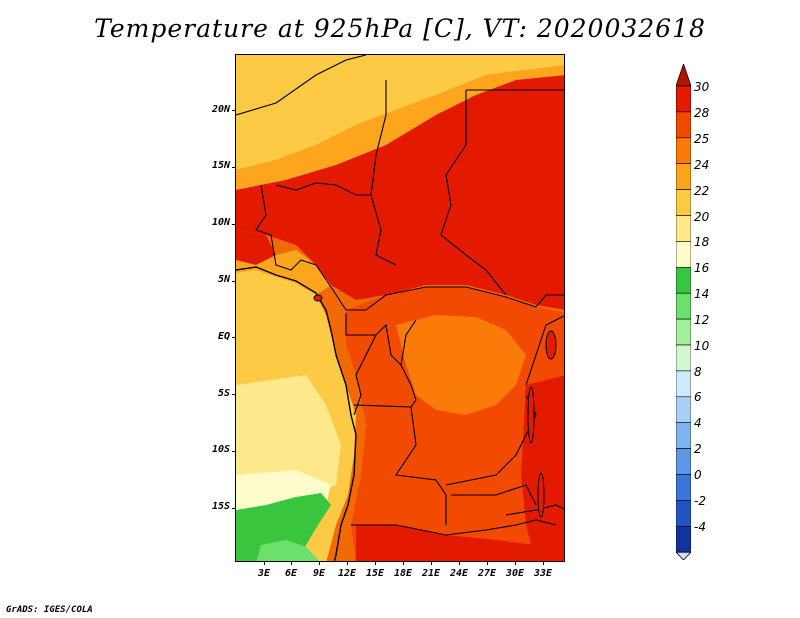 This screenshot has height=618, width=800. What do you see at coordinates (702, 294) in the screenshot?
I see `colorbar-label: 14` at bounding box center [702, 294].